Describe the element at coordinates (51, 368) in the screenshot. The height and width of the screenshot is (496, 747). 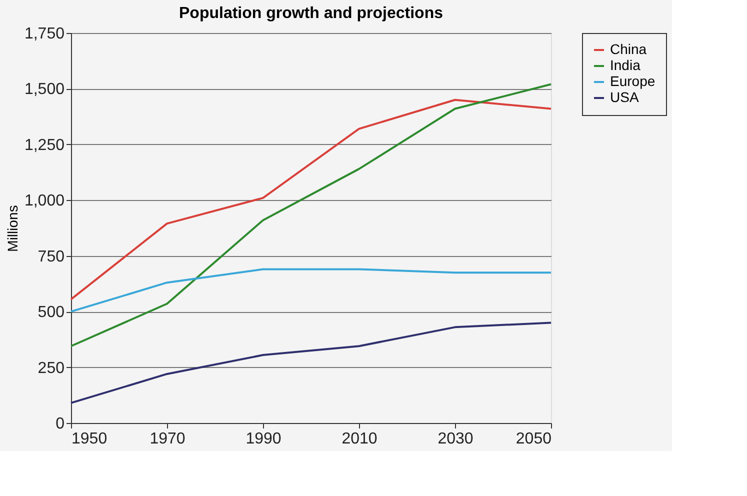
I see `y-tick-label: 250` at that location.